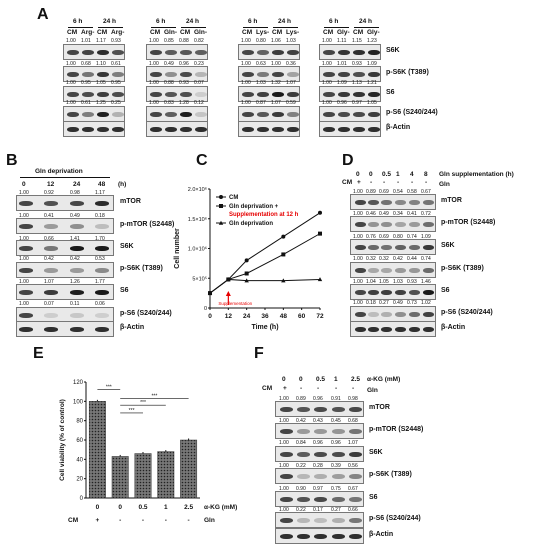 This screenshot has height=550, width=540. Describe the element at coordinates (301, 510) in the screenshot. I see `band-ratio-value: 0.22` at that location.